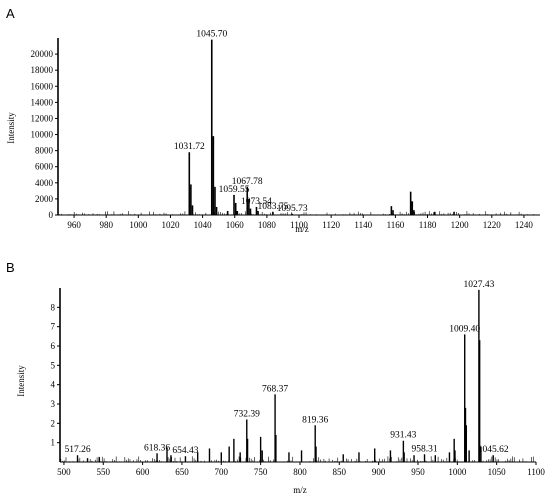 The width and height of the screenshot is (550, 501). Describe the element at coordinates (261, 472) in the screenshot. I see `x-tick-label: 750` at that location.